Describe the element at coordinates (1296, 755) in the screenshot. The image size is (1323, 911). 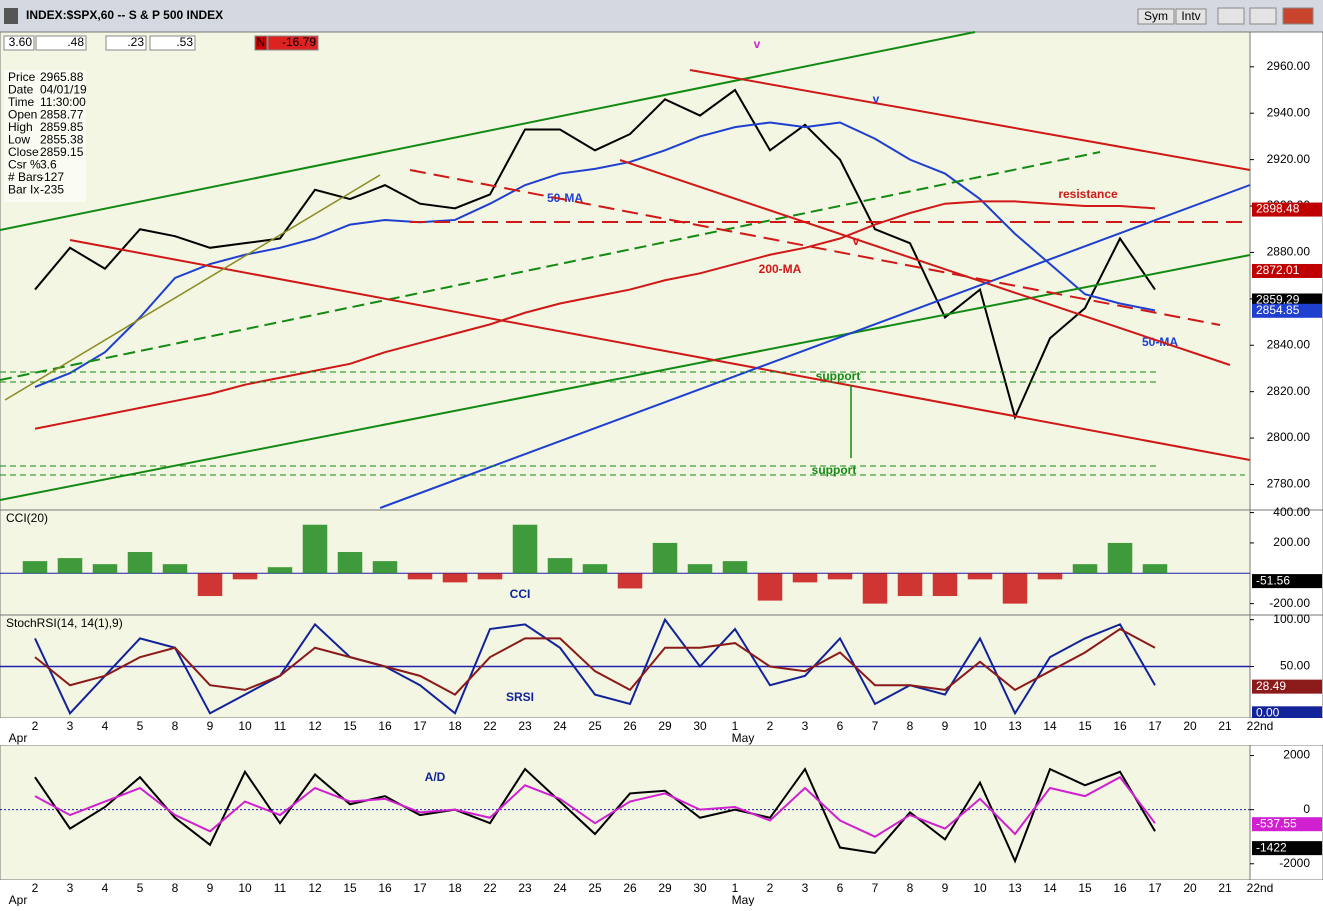
I see `y-tick-label: 2000` at that location.